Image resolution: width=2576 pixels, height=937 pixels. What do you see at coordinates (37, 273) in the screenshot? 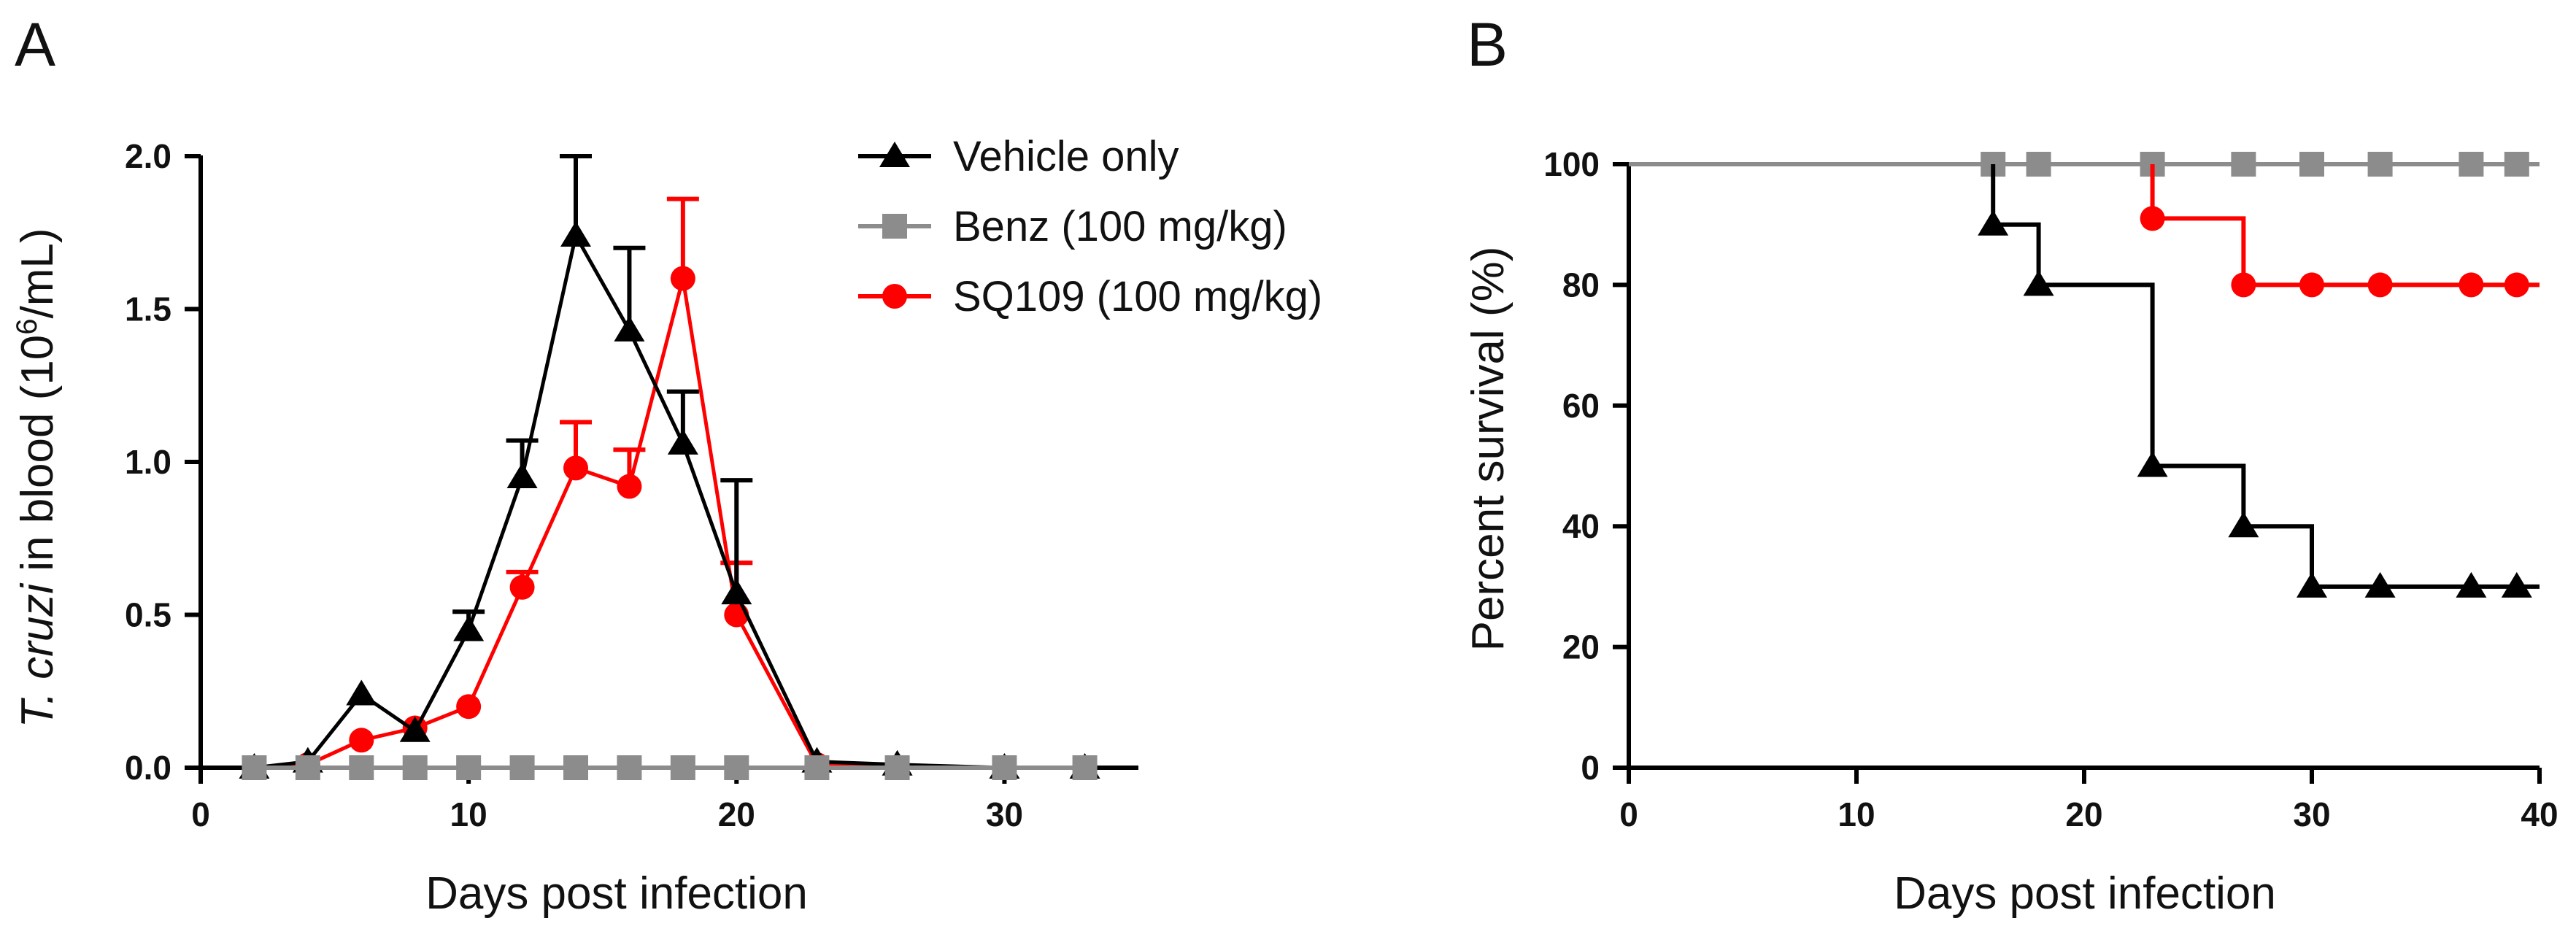
I see `panel-a-y-label-tail: /mL)` at bounding box center [37, 273].